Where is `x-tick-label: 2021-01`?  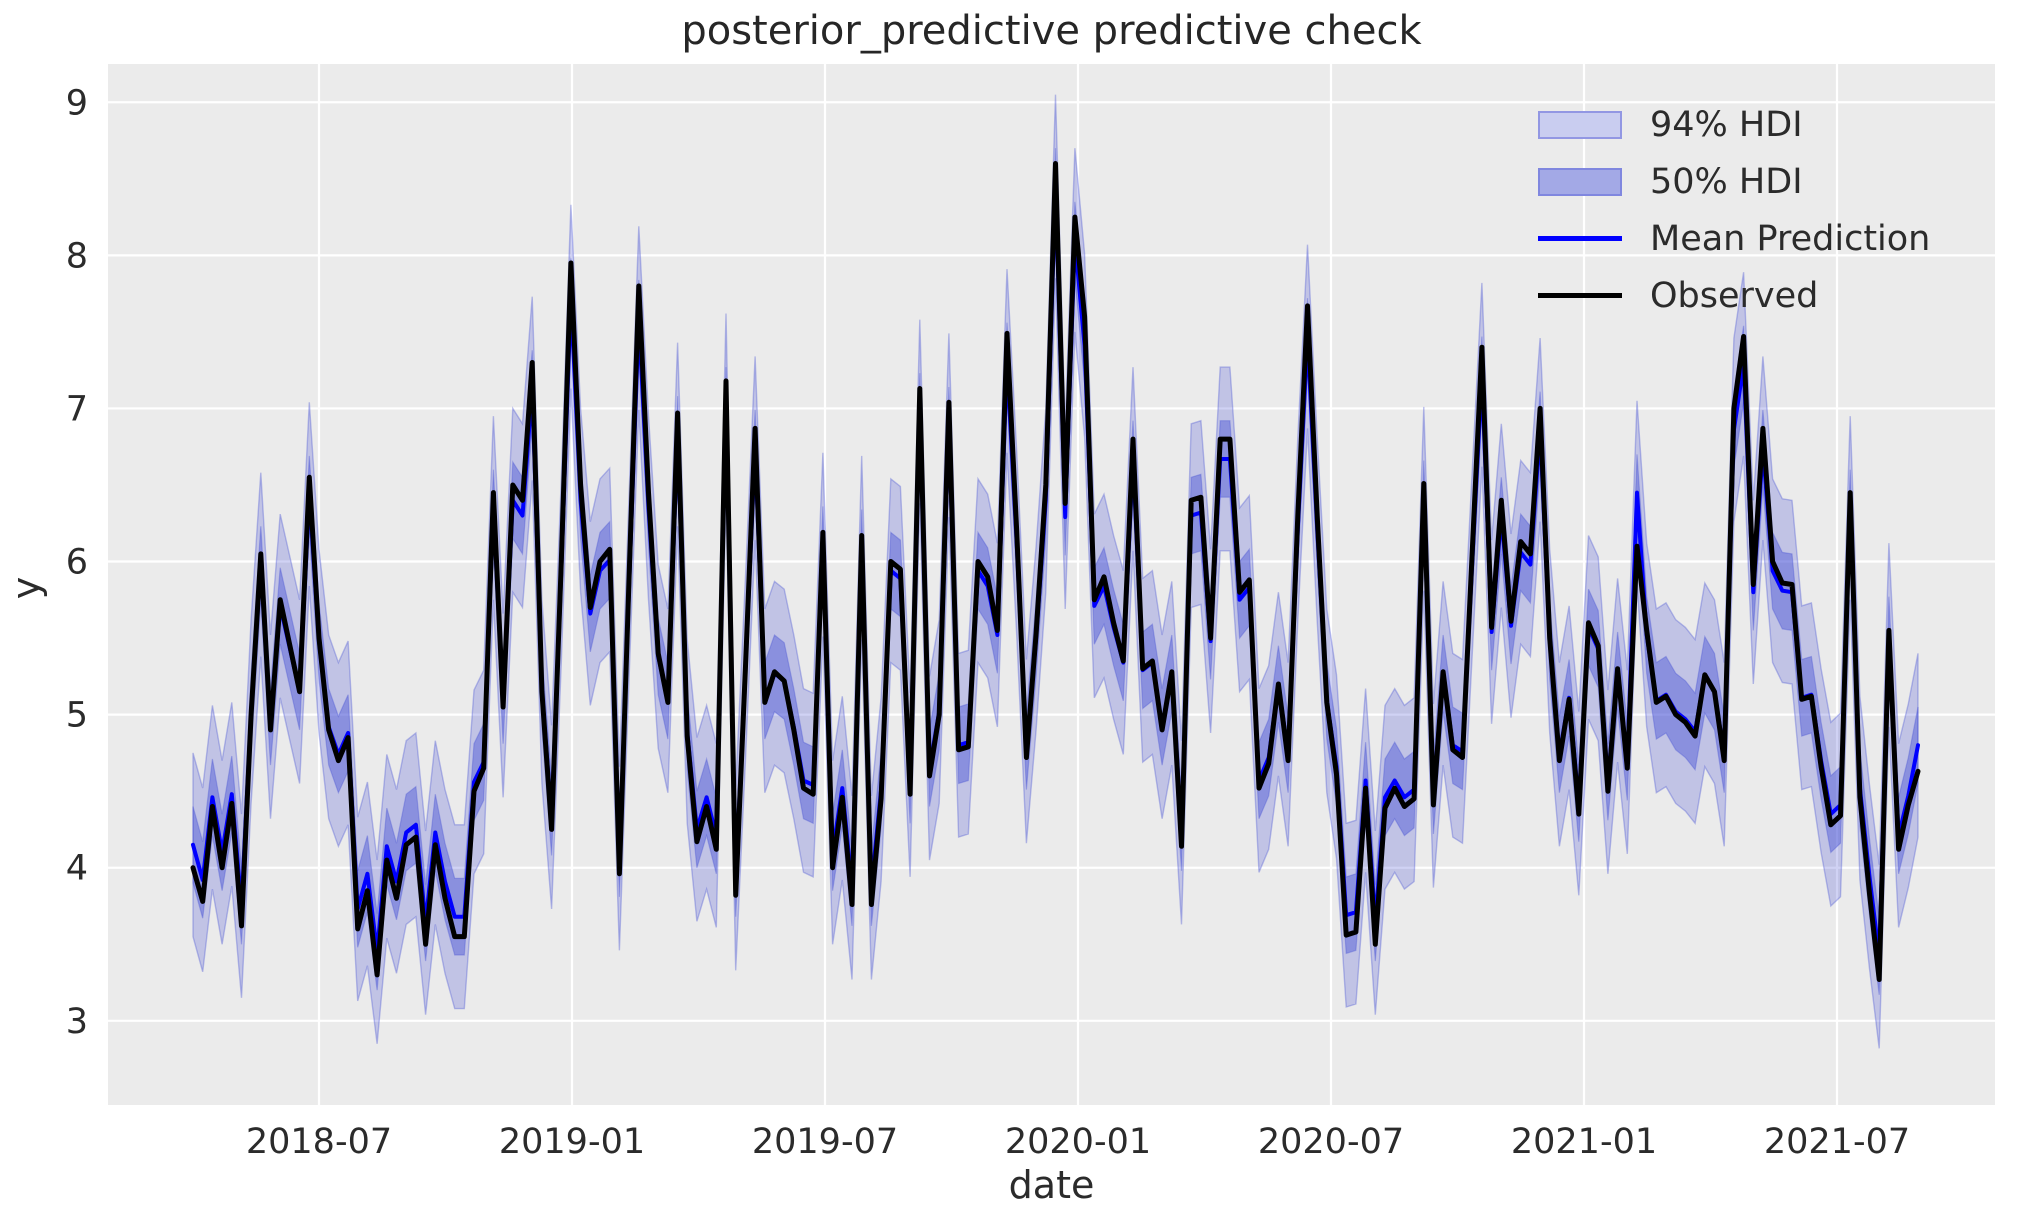
x-tick-label: 2021-01 is located at coordinates (1584, 1142).